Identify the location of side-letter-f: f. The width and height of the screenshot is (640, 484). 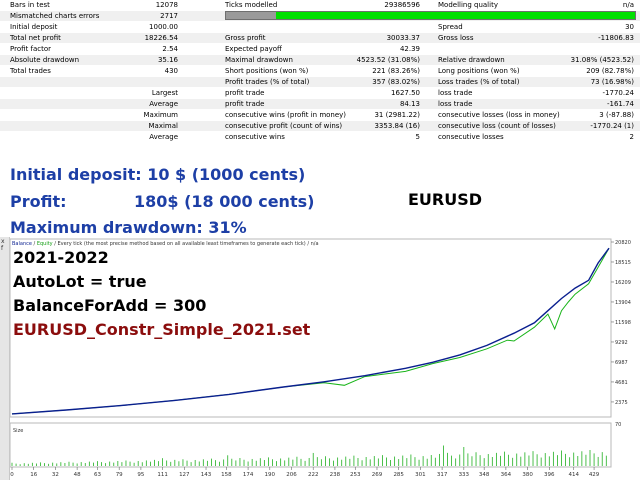
(2, 248).